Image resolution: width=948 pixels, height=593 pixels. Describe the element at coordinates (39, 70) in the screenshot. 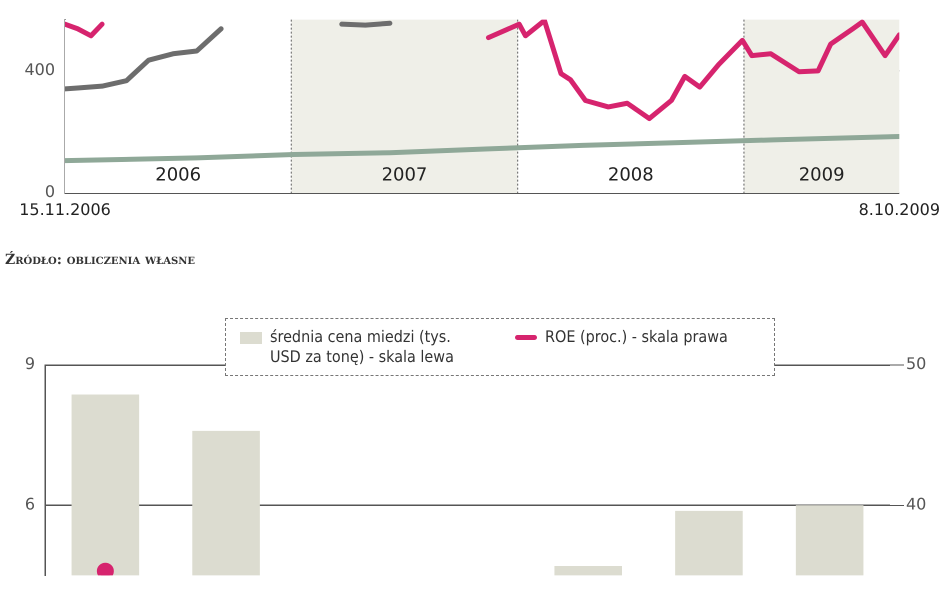

I see `y-tick-label: 400` at that location.